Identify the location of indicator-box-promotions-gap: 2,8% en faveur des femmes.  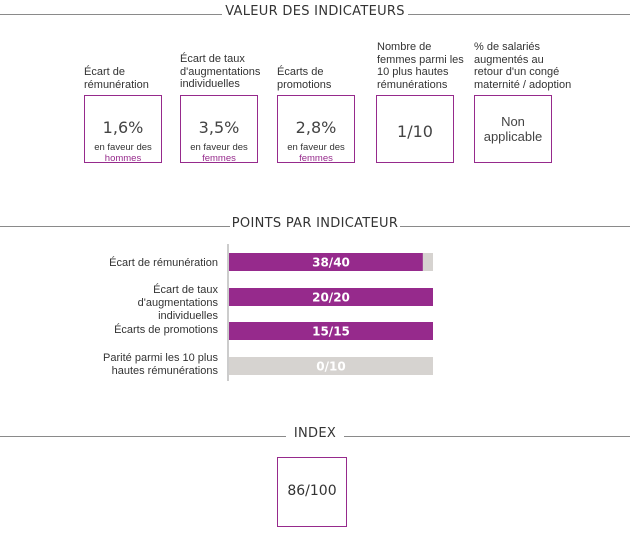
(316, 129).